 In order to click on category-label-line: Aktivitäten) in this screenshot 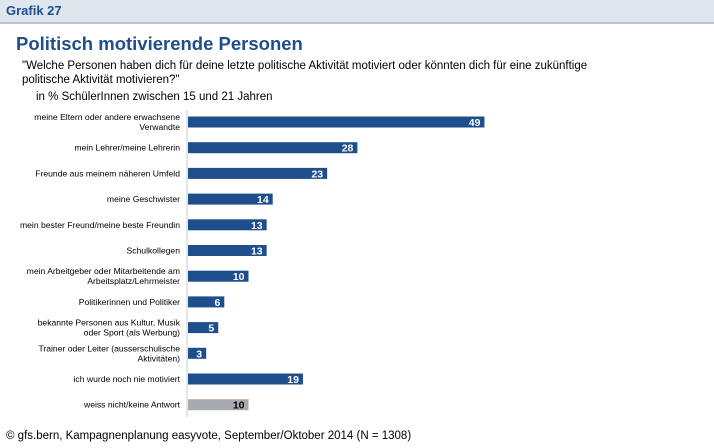, I will do `click(158, 358)`.